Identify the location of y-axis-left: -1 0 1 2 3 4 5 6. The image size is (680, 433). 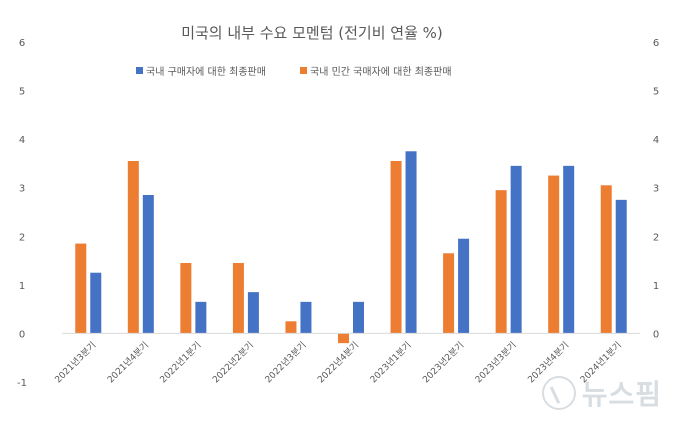
(22, 213).